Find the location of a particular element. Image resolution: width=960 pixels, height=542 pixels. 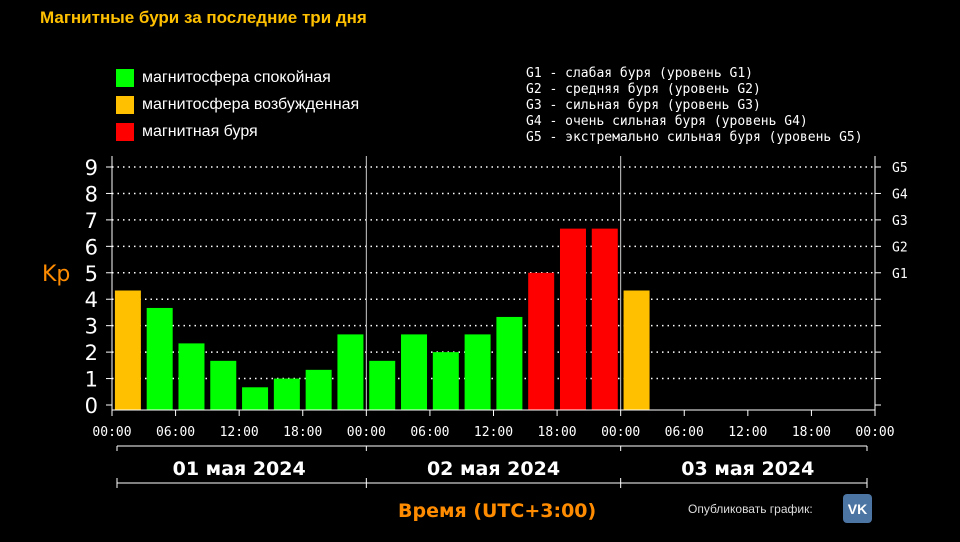

x-axis-label: Время (UTC+3:00) is located at coordinates (497, 511).